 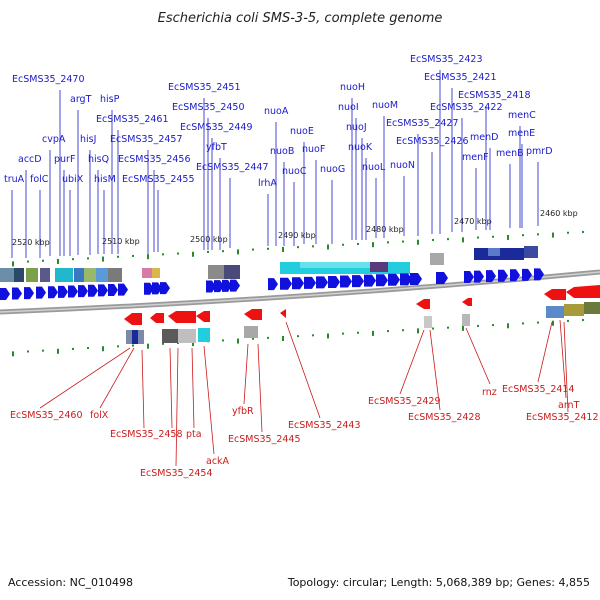 I want to click on gene-label: nuoM, so click(x=385, y=105).